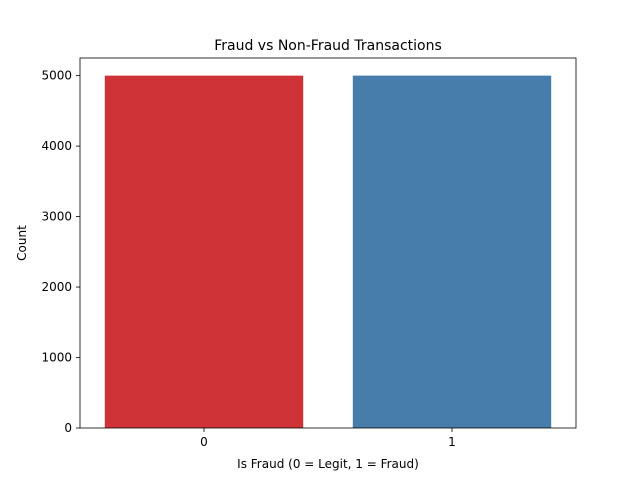 This screenshot has height=484, width=640. Describe the element at coordinates (328, 464) in the screenshot. I see `x-axis-label: Is Fraud (0 = Legit, 1 = Fraud)` at that location.